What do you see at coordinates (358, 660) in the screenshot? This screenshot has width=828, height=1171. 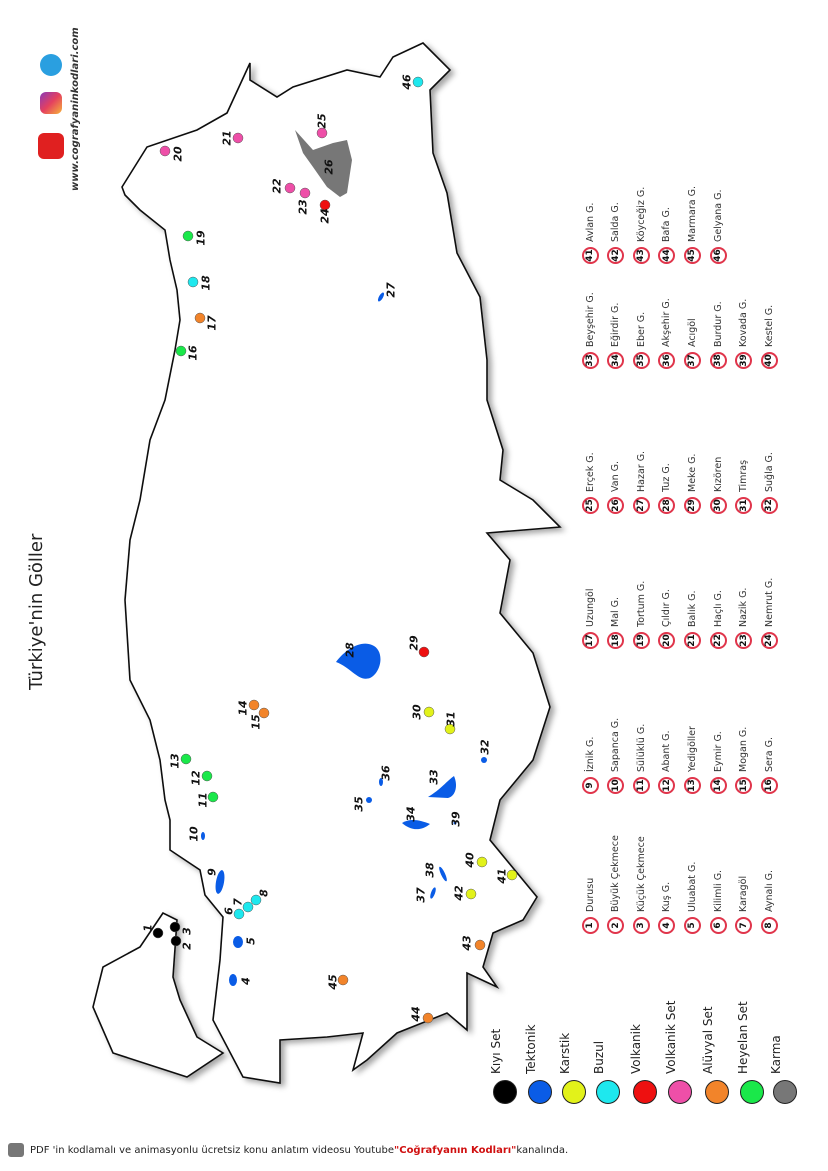 I see `lake-marker-28: 28` at bounding box center [358, 660].